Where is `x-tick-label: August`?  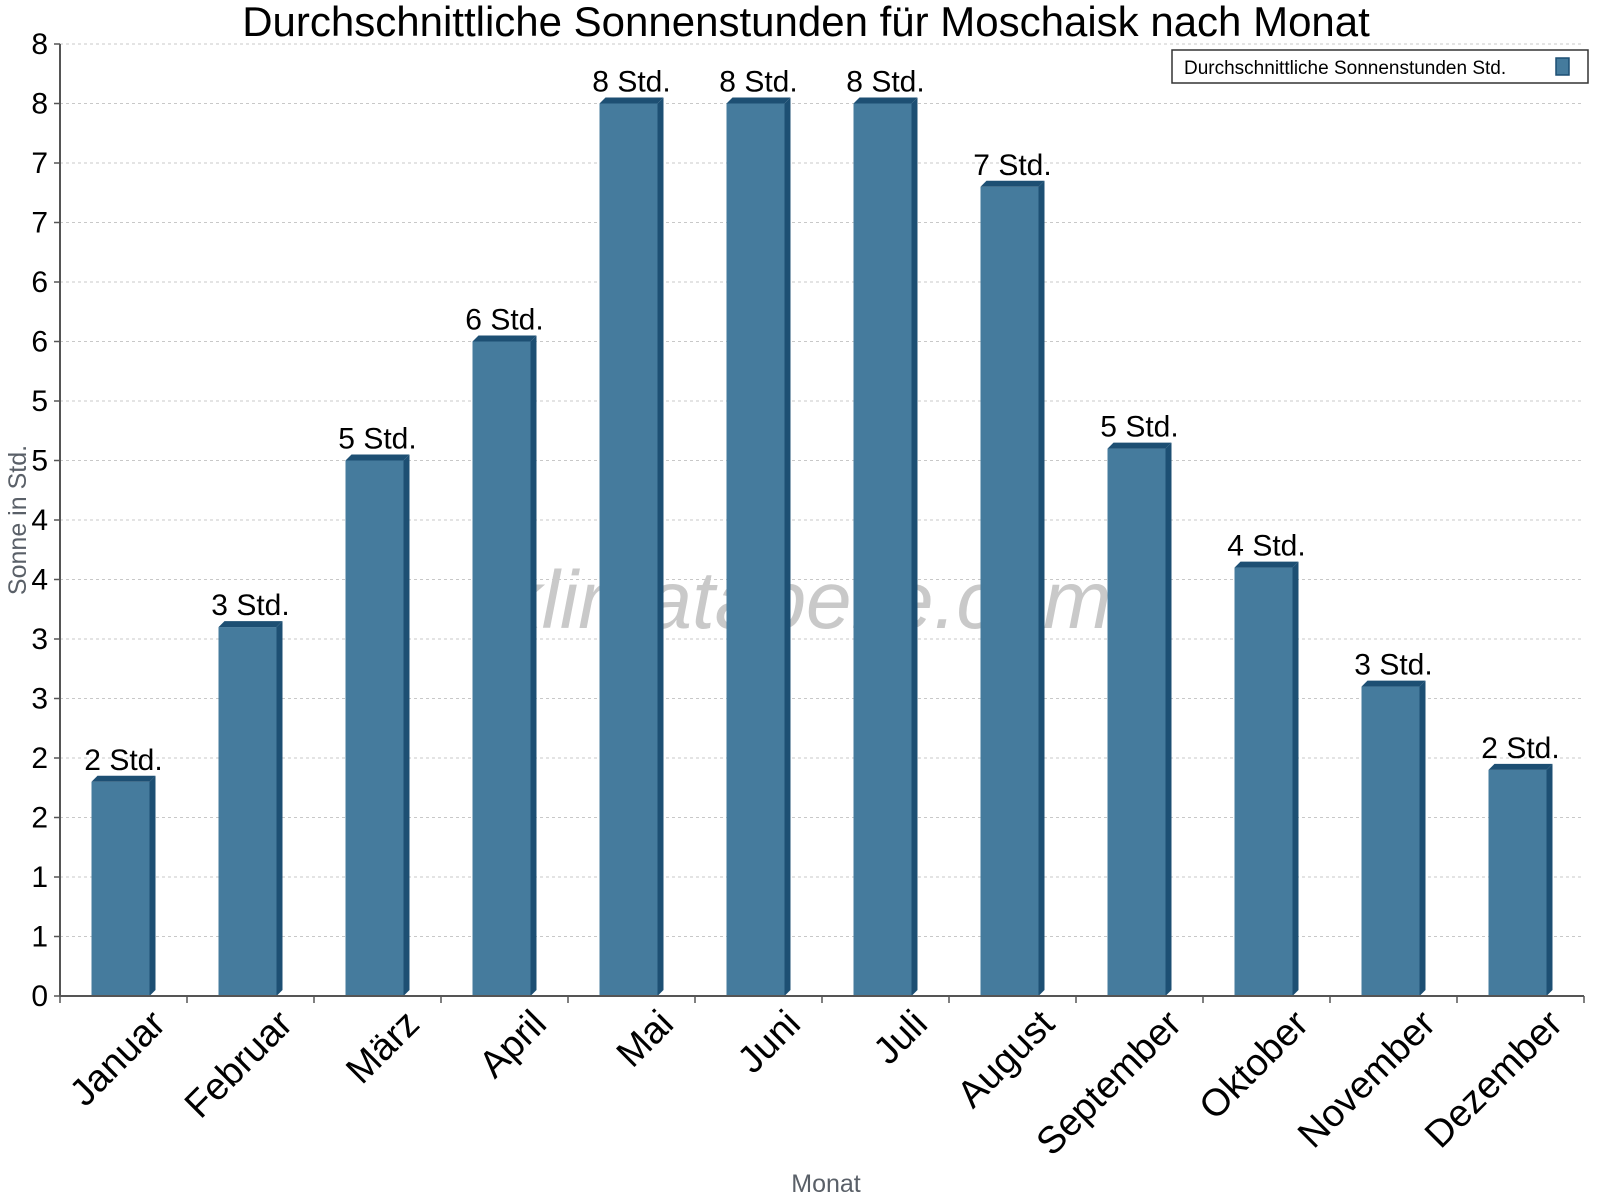 x-tick-label: August is located at coordinates (1007, 1059).